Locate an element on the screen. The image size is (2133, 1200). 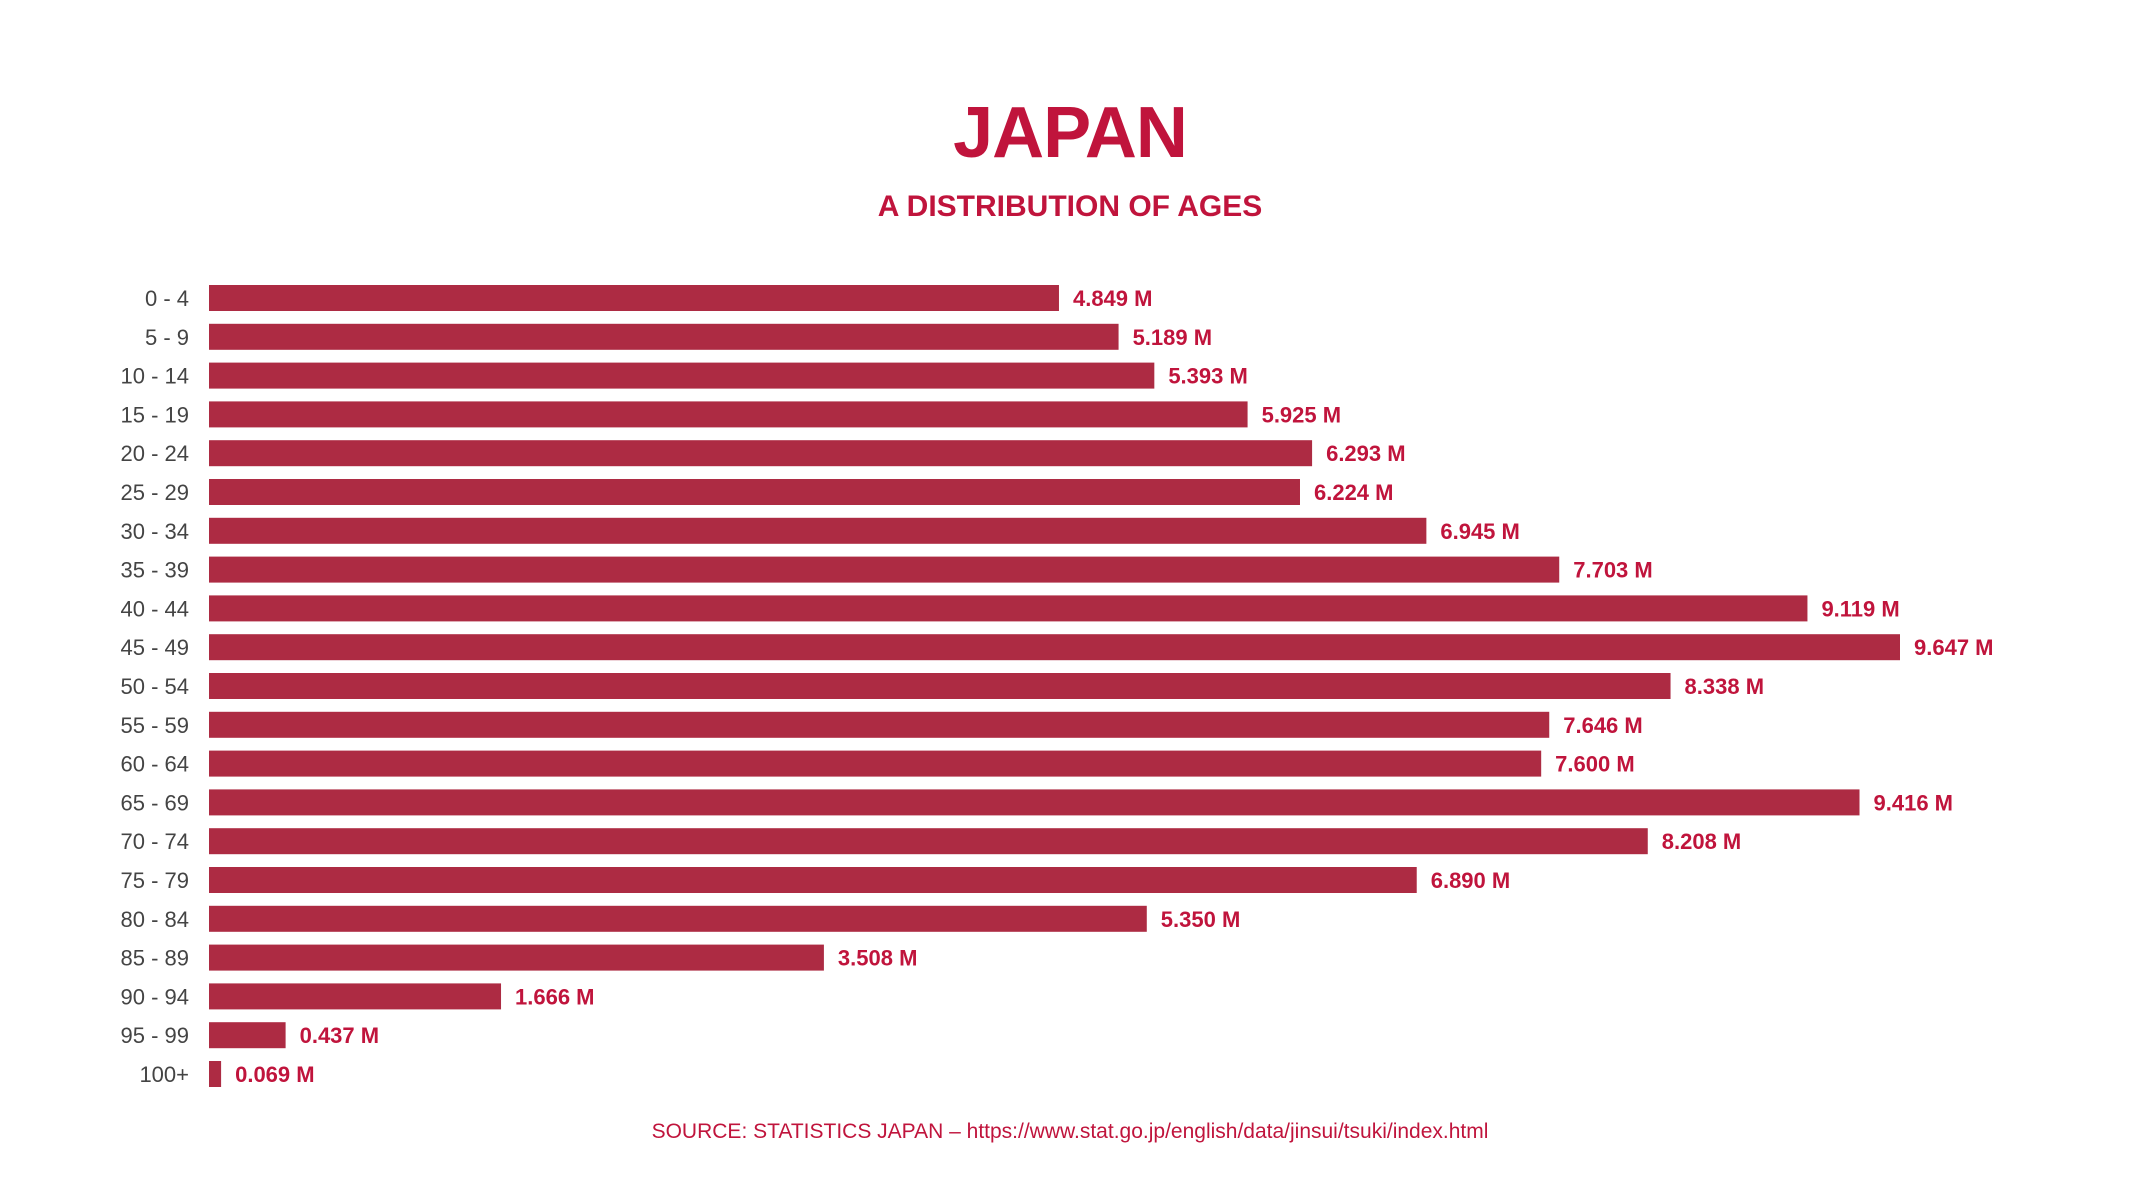
category-label: 5 - 9 is located at coordinates (167, 337).